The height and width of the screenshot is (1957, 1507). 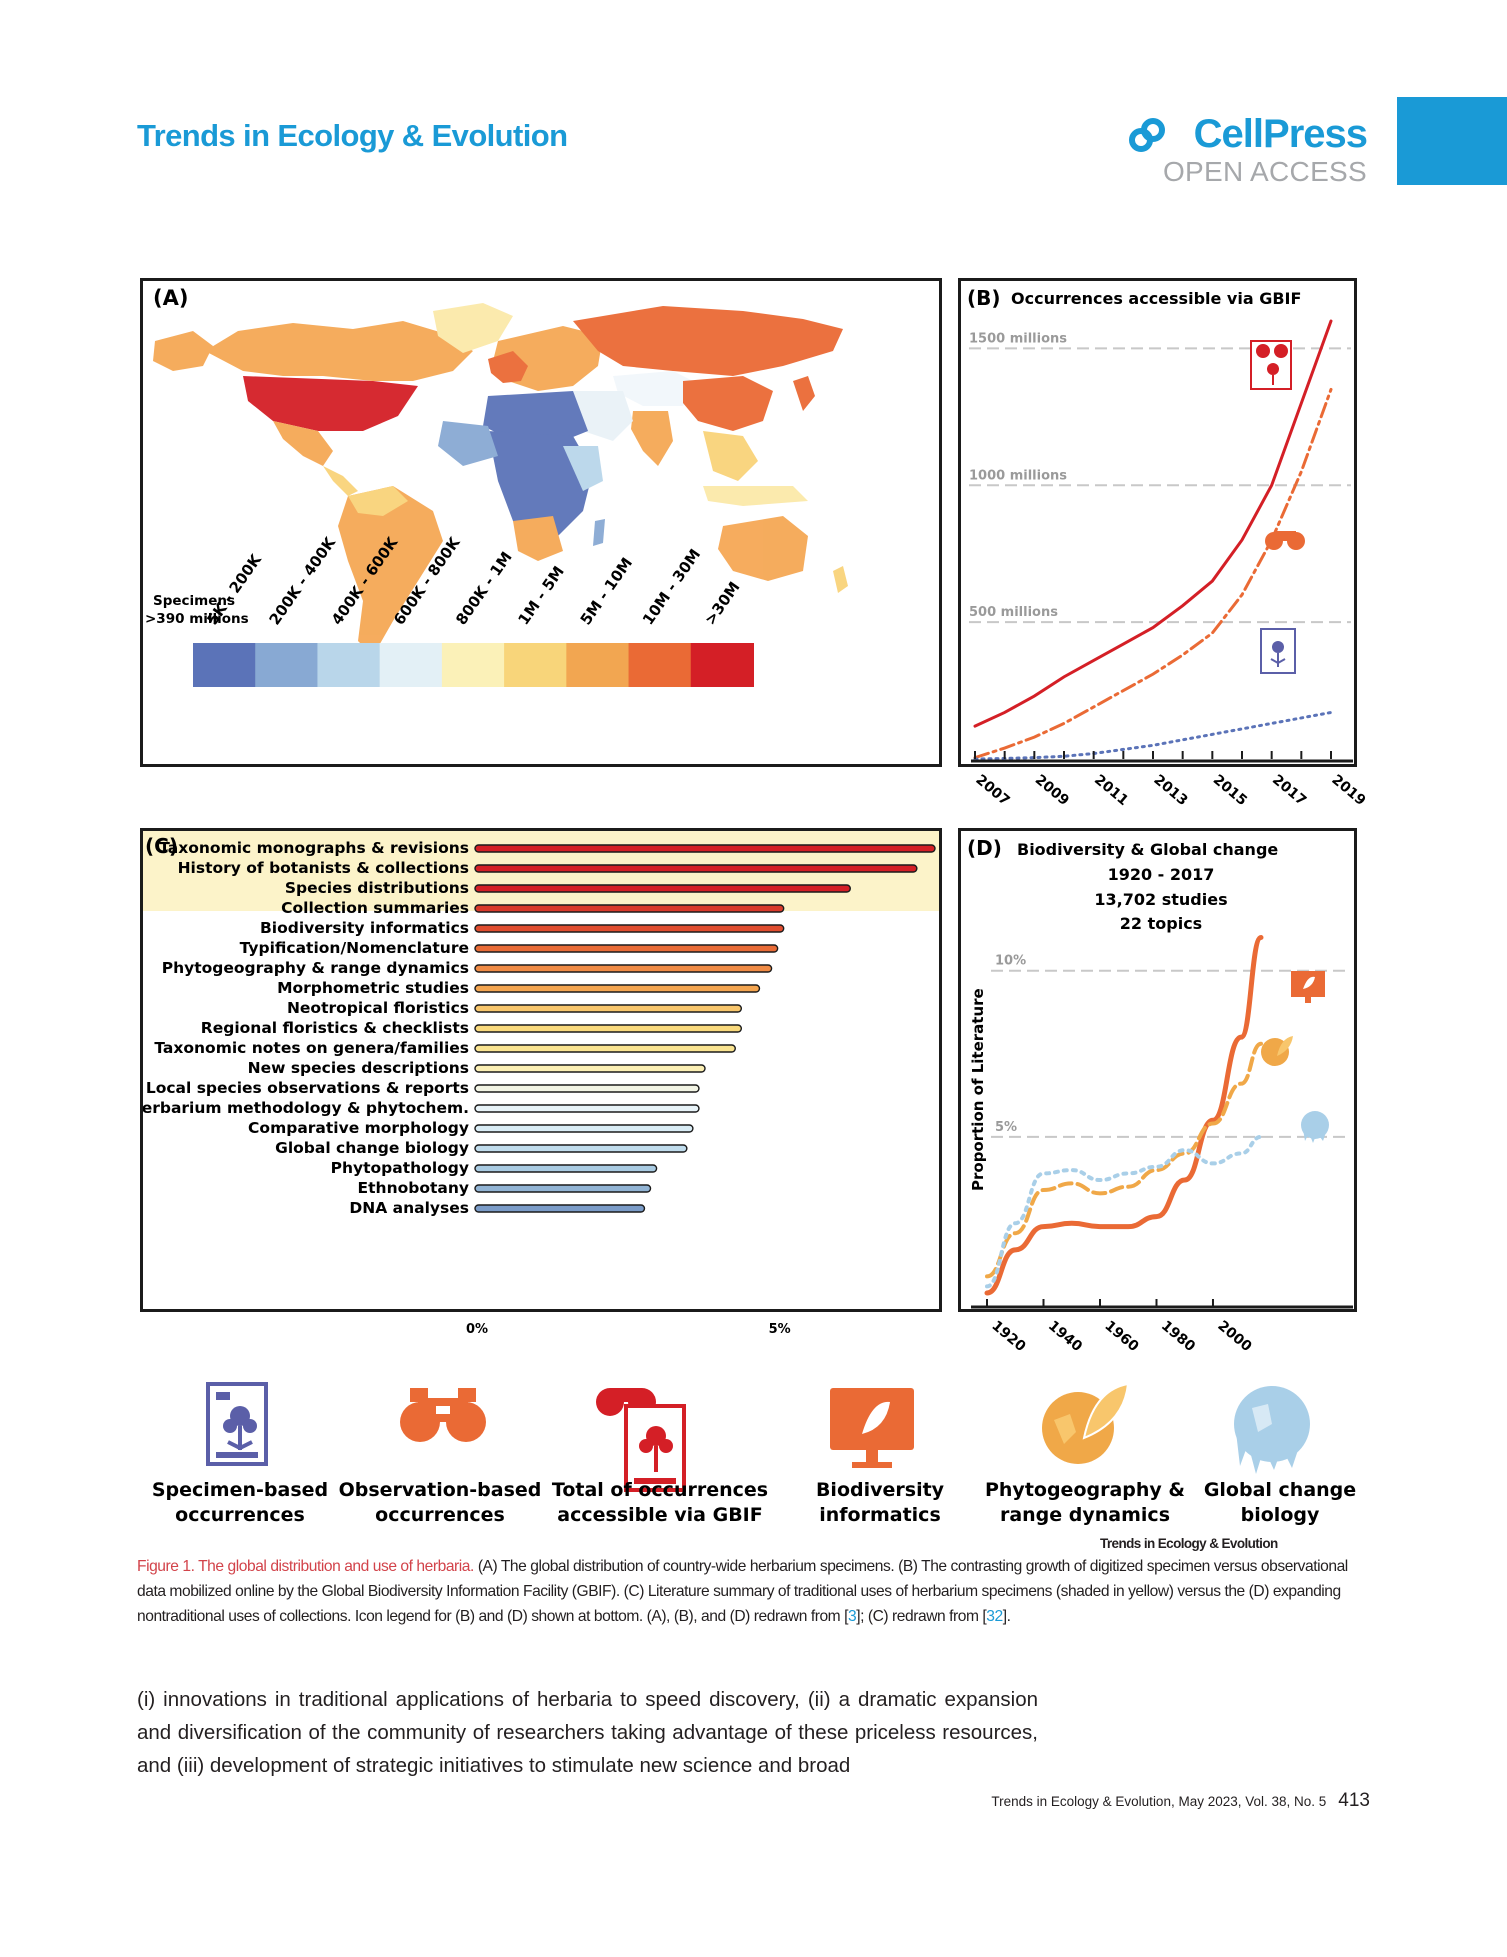 I want to click on caption-text-3: ]., so click(x=1006, y=1616).